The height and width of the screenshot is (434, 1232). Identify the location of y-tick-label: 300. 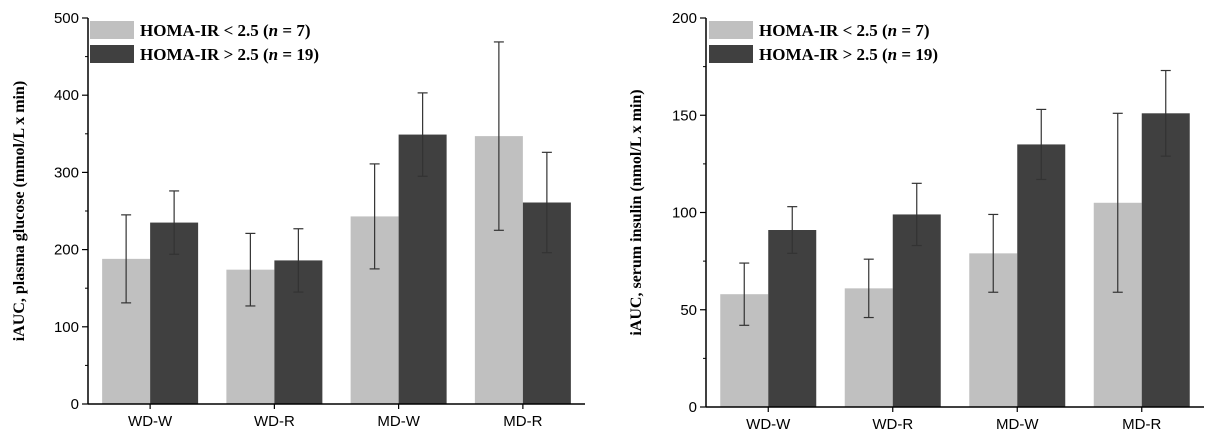
(66, 172).